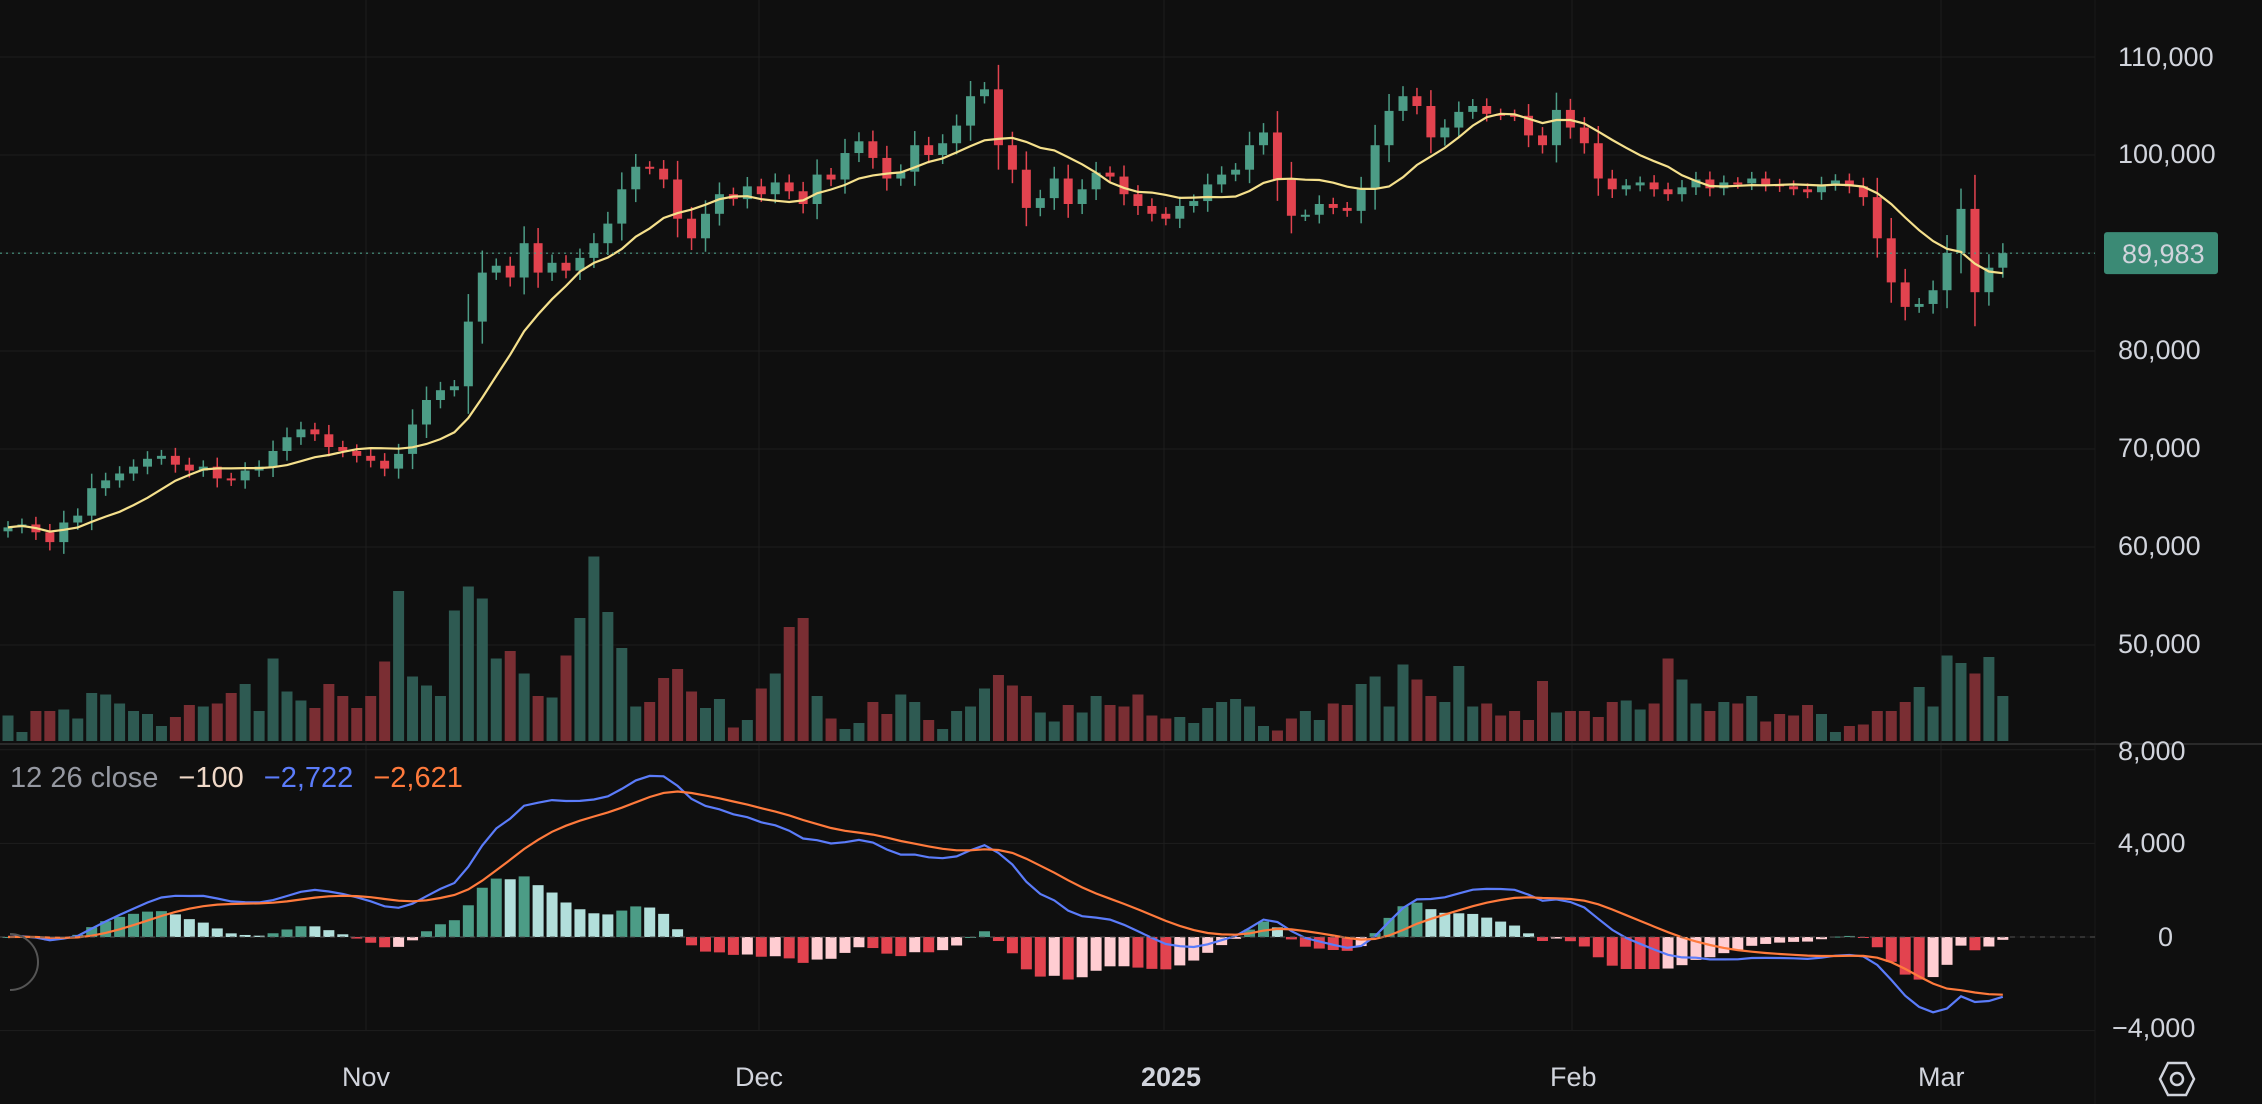 The image size is (2262, 1104). What do you see at coordinates (2153, 889) in the screenshot?
I see `macd-axis: 8,000 4,000 0 −4,000` at bounding box center [2153, 889].